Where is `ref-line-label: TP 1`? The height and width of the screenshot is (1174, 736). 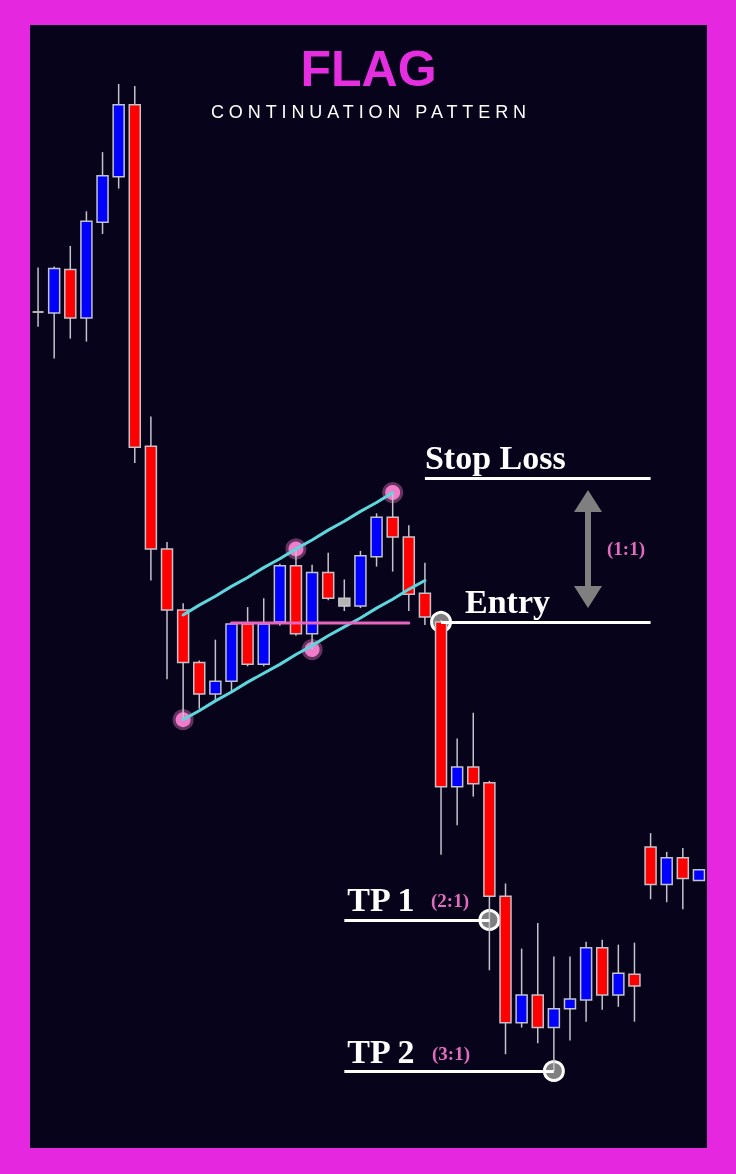 ref-line-label: TP 1 is located at coordinates (381, 900).